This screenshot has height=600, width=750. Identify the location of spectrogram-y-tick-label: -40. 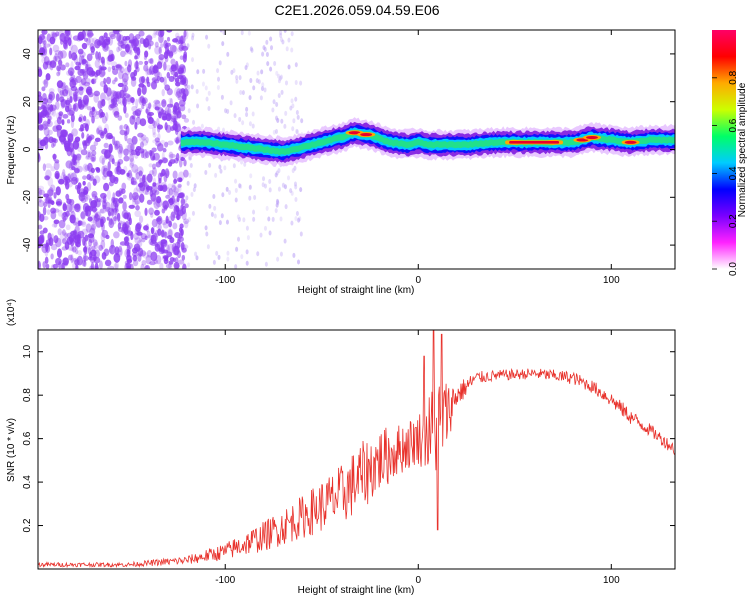
(27, 244).